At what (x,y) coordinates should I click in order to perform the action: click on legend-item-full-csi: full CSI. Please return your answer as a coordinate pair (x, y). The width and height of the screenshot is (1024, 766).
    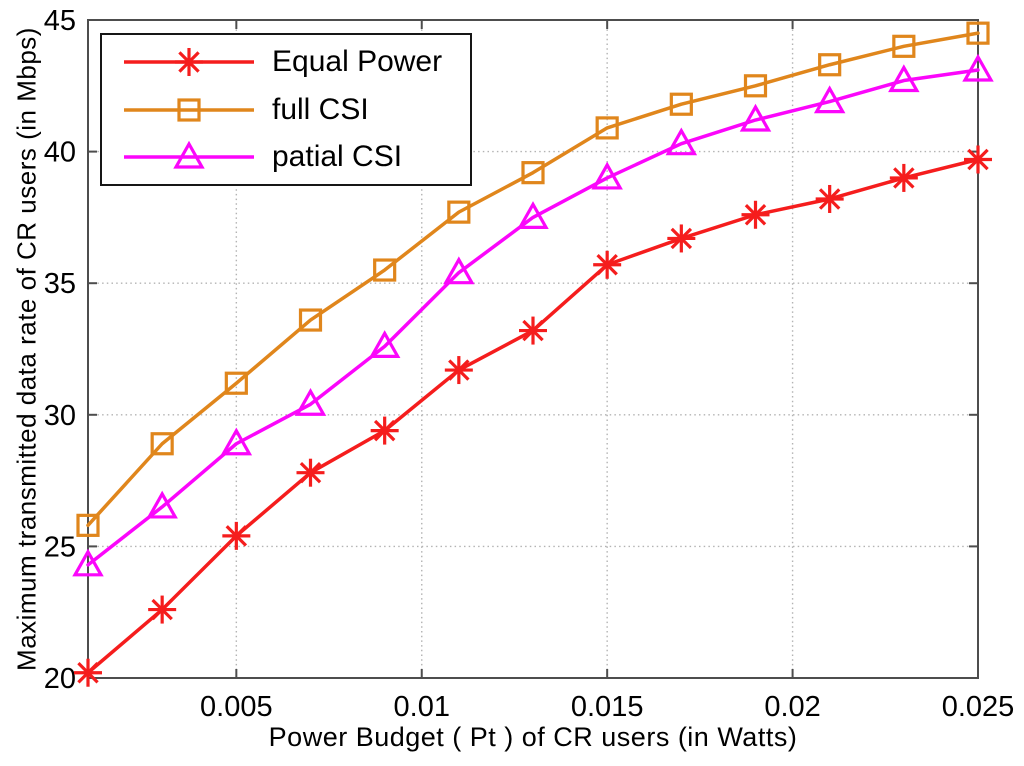
    Looking at the image, I should click on (296, 110).